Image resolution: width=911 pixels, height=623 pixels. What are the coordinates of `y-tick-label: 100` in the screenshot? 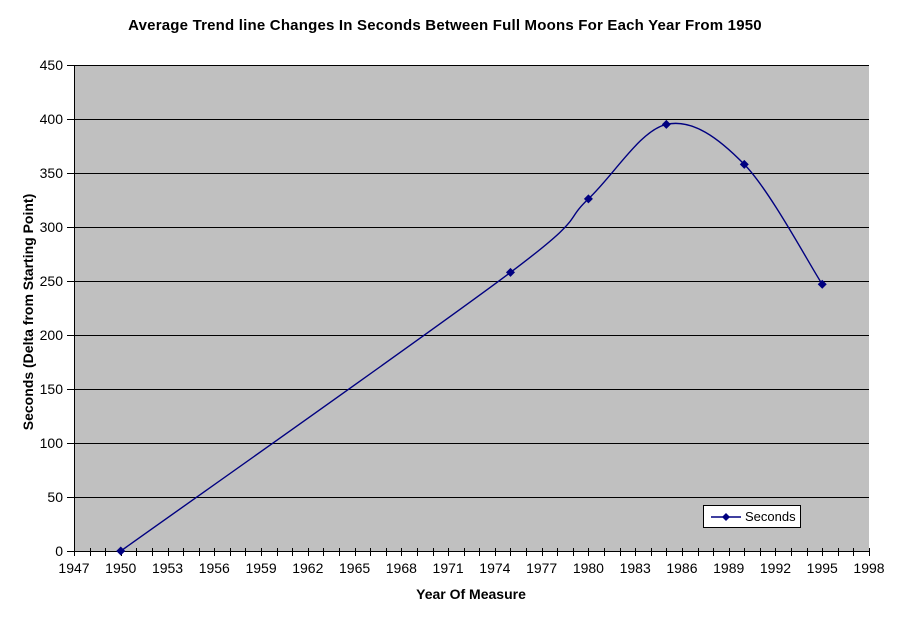 It's located at (52, 443).